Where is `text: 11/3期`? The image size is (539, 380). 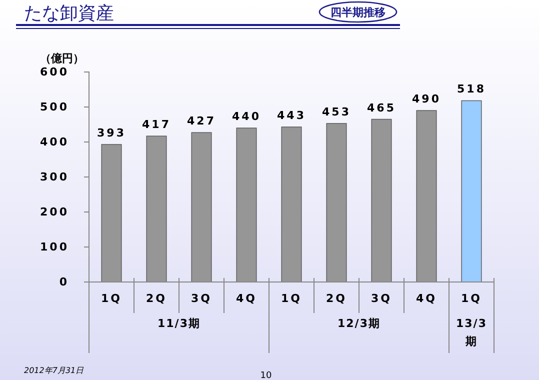 text: 11/3期 is located at coordinates (179, 323).